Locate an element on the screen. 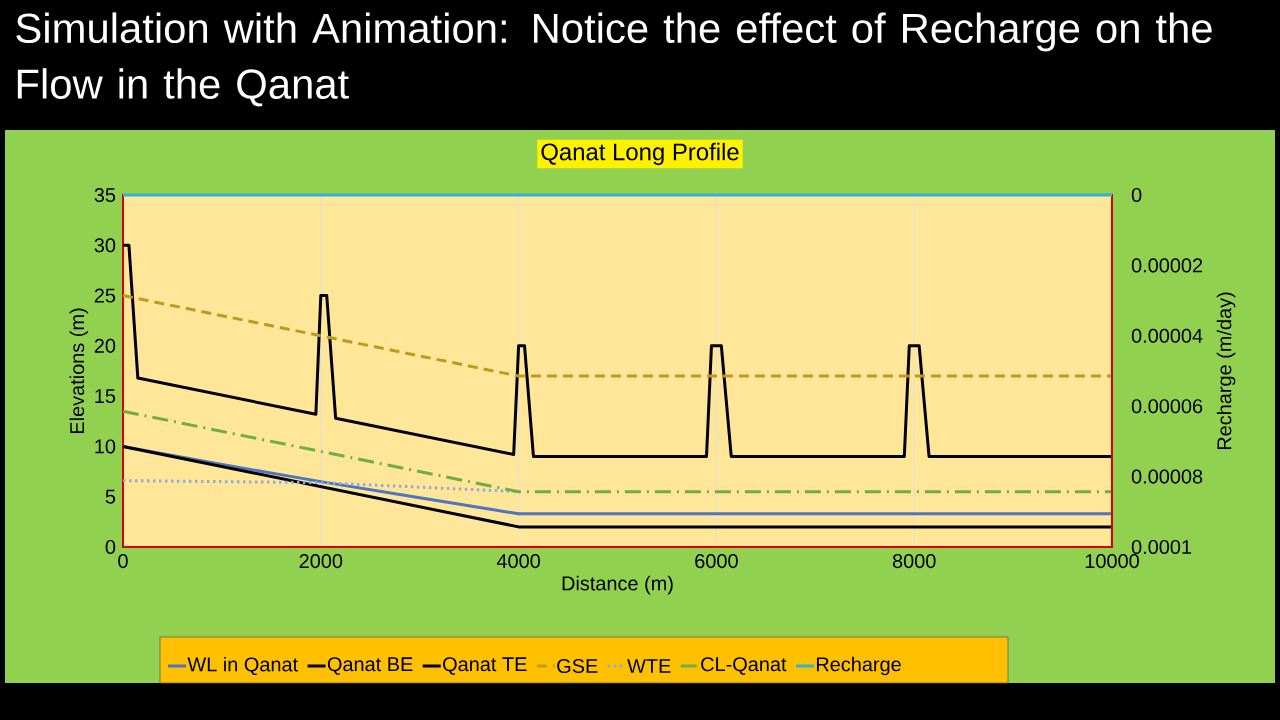 The width and height of the screenshot is (1280, 720). legend-label: Qanat TE is located at coordinates (485, 666).